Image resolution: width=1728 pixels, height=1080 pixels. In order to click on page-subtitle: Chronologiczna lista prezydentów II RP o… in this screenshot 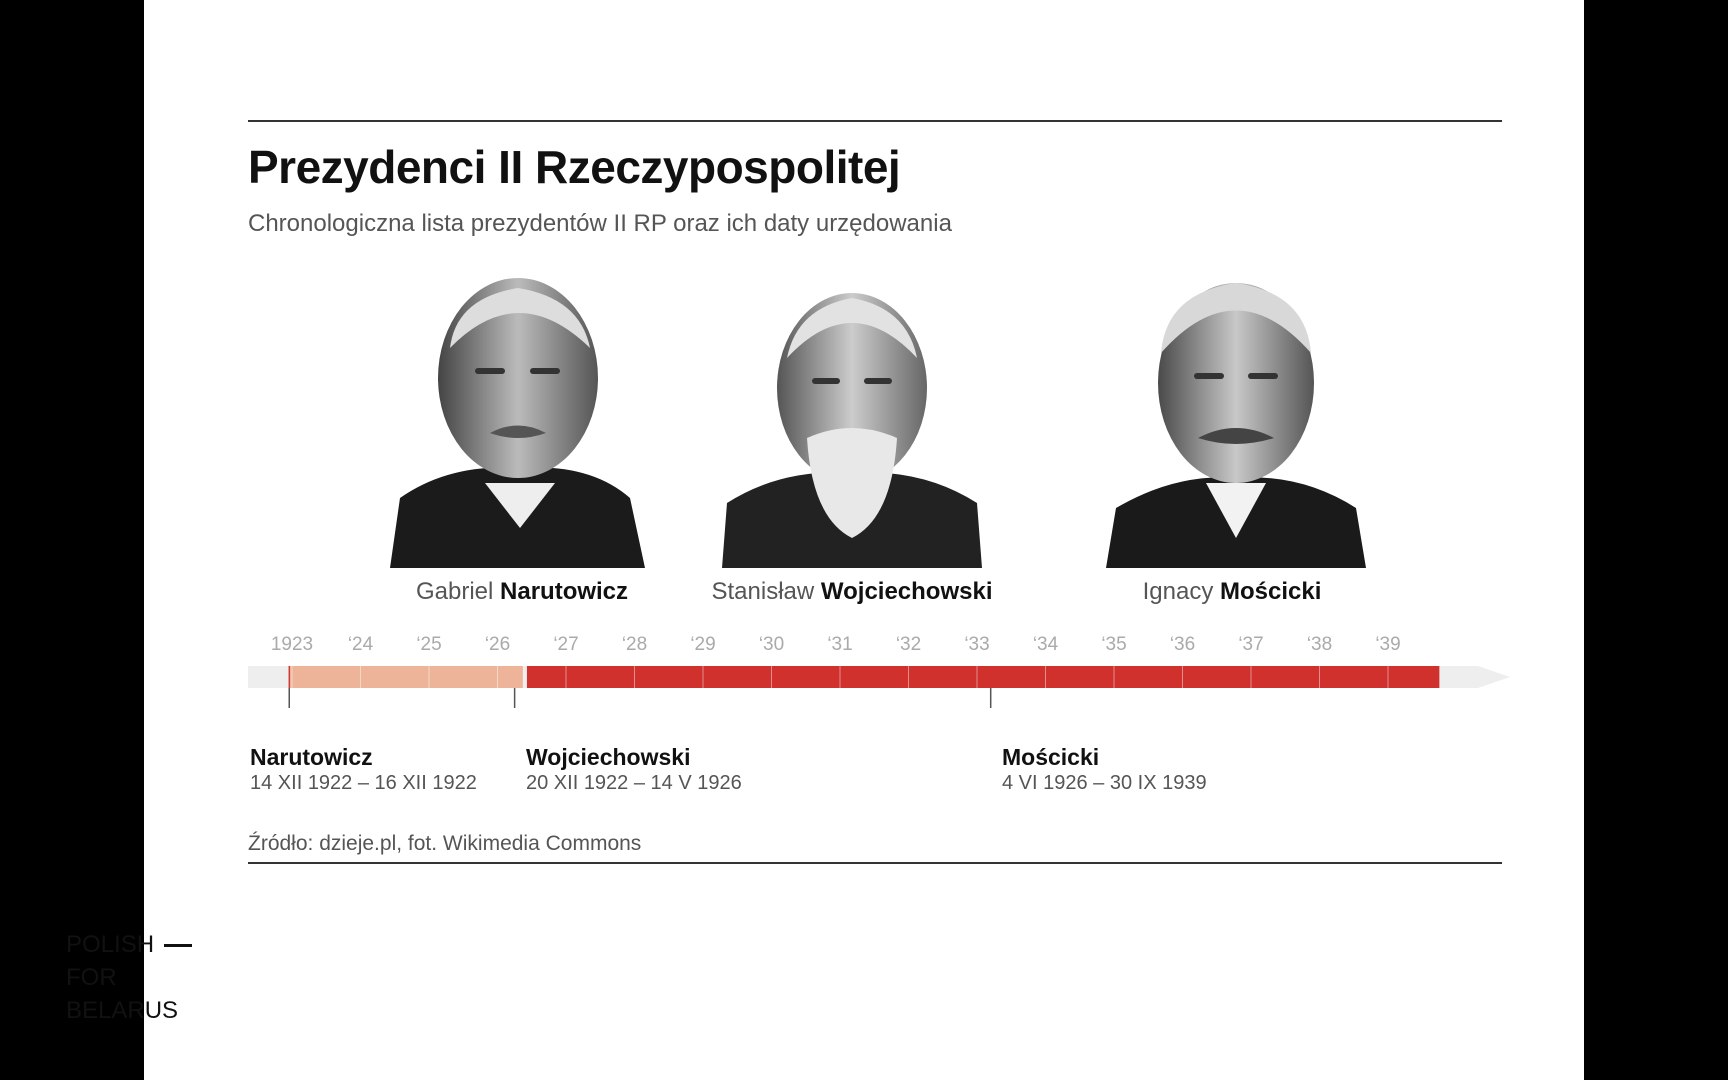, I will do `click(600, 223)`.